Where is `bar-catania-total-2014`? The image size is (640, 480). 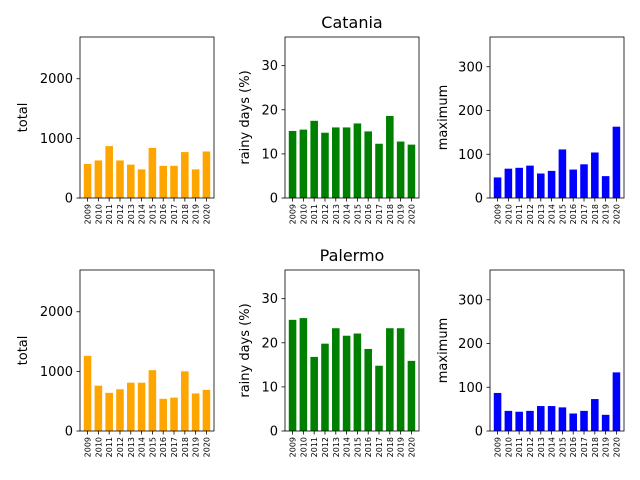 bar-catania-total-2014 is located at coordinates (141, 183).